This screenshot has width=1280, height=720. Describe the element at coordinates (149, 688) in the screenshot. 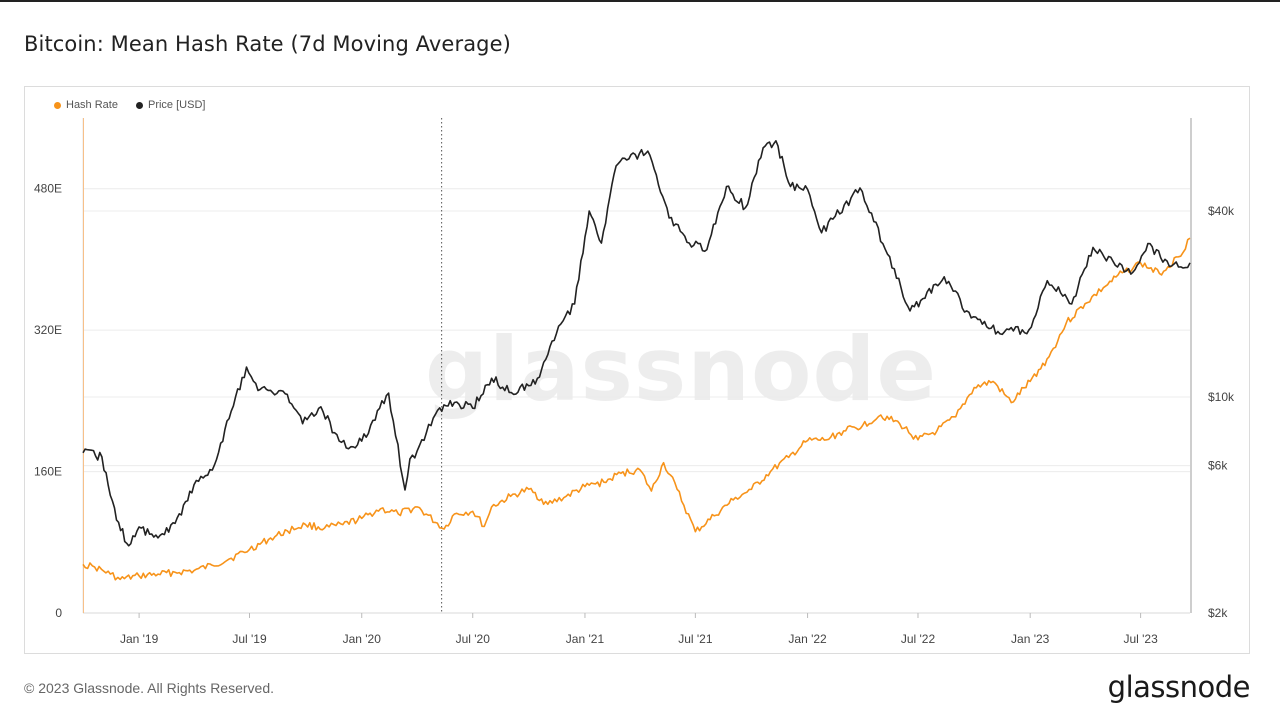

I see `copyright-text: © 2023 Glassnode. All Rights Reserved.` at that location.